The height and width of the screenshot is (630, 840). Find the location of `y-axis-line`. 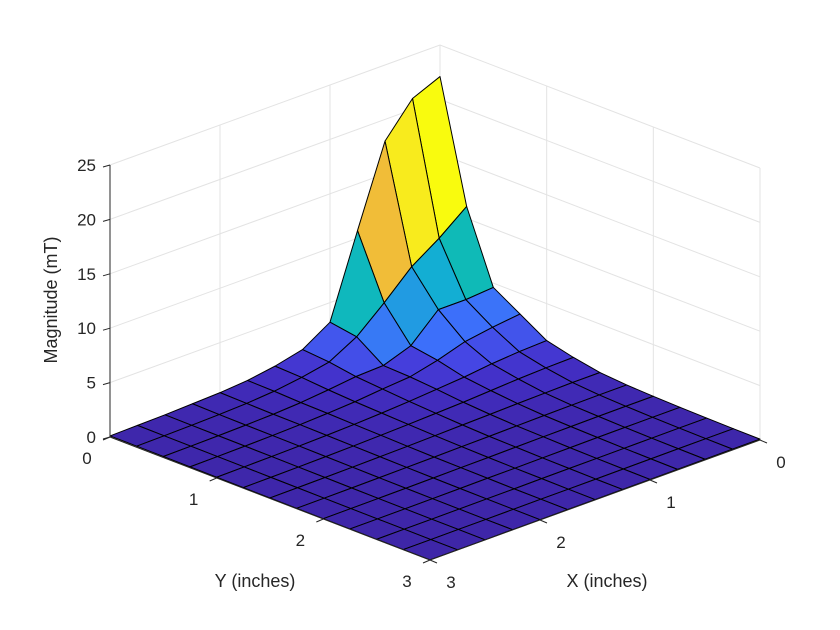

y-axis-line is located at coordinates (270, 498).